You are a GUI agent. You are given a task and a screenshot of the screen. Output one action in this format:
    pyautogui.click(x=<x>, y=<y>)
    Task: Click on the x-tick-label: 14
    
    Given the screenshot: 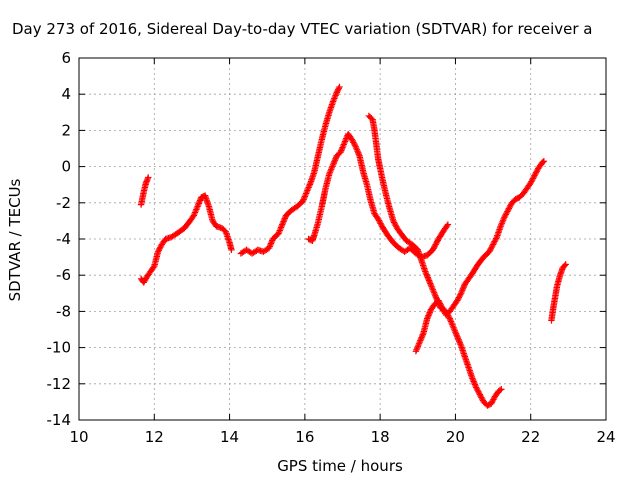 What is the action you would take?
    pyautogui.click(x=229, y=437)
    